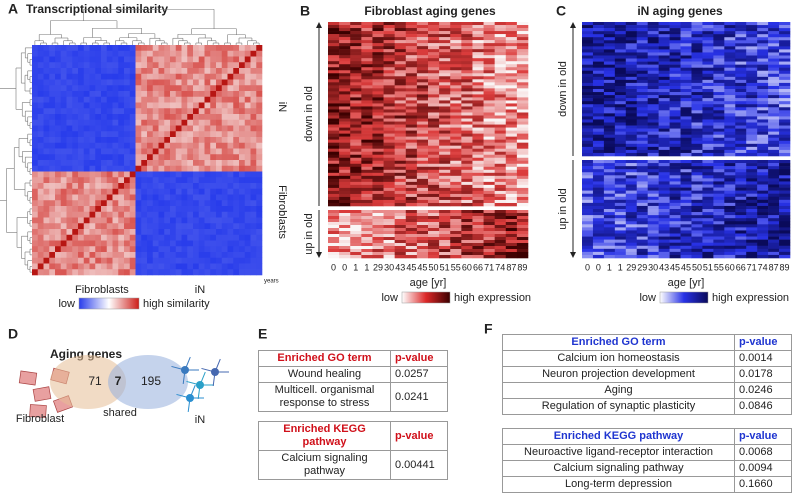 Image resolution: width=800 pixels, height=493 pixels. What do you see at coordinates (214, 378) in the screenshot?
I see `neuron-icon` at bounding box center [214, 378].